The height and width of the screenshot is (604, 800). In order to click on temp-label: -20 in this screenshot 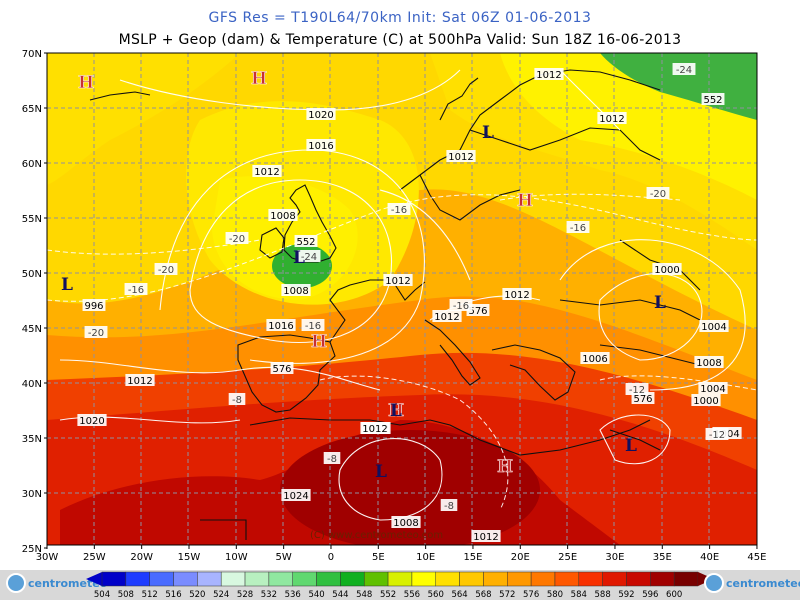, I will do `click(237, 239)`.